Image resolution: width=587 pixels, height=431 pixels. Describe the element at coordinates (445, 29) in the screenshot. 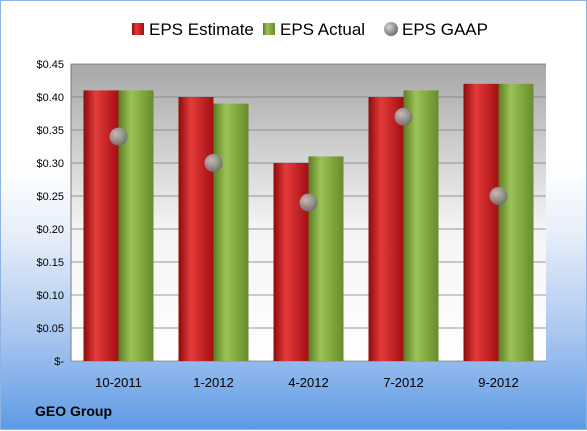

I see `legend-label: EPS GAAP` at that location.